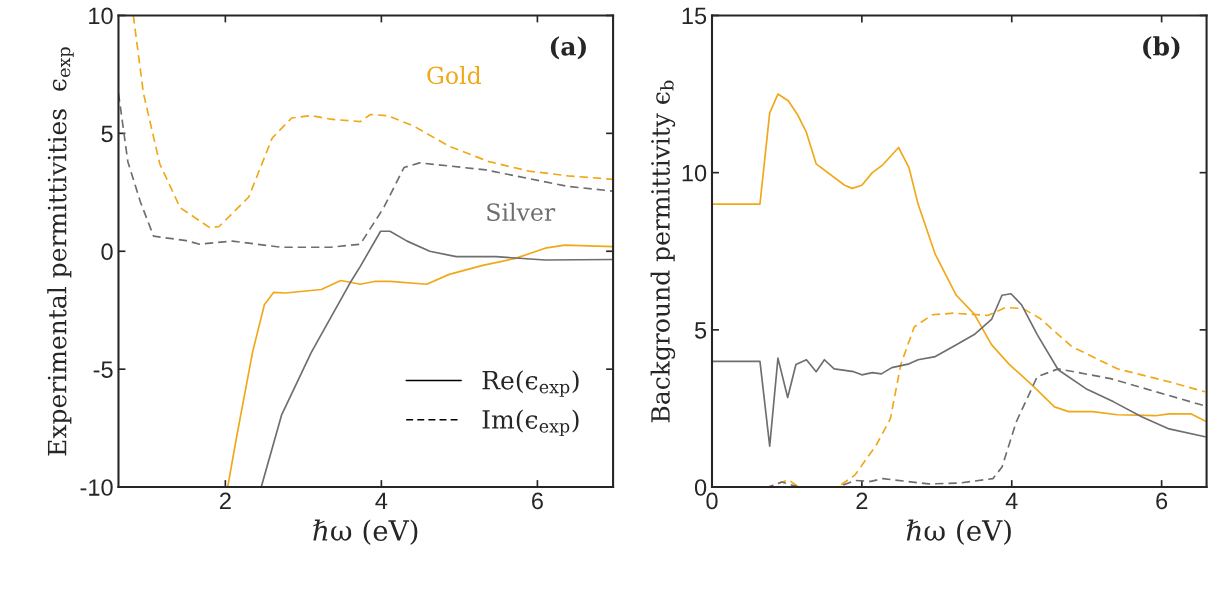  I want to click on annotation: (b), so click(1161, 48).